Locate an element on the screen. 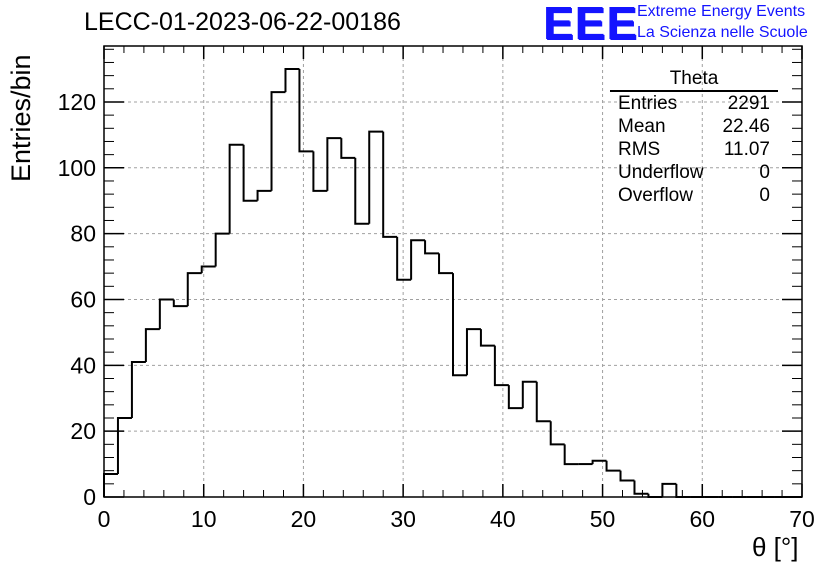 This screenshot has width=836, height=572. x-axis-label: θ [°] is located at coordinates (775, 547).